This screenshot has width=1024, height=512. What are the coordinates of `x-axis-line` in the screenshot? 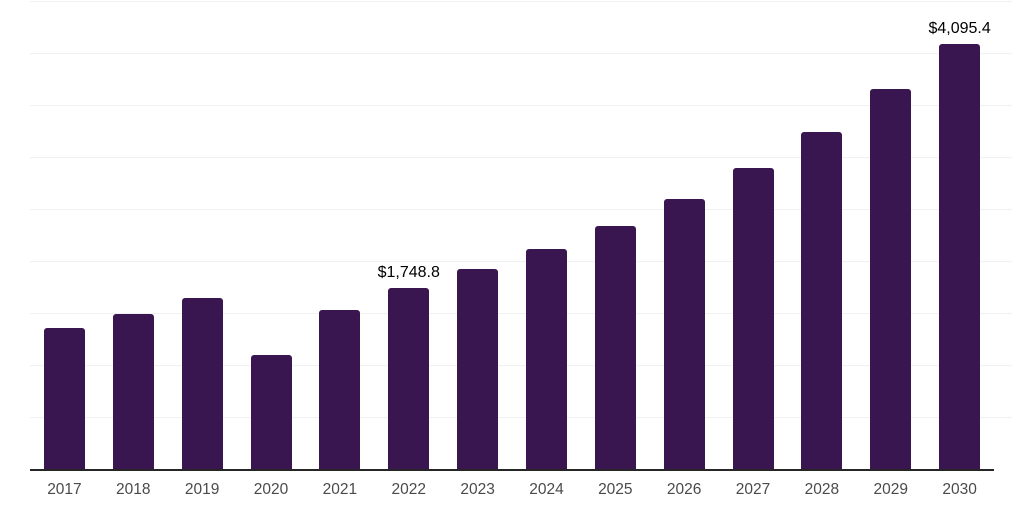 It's located at (512, 470).